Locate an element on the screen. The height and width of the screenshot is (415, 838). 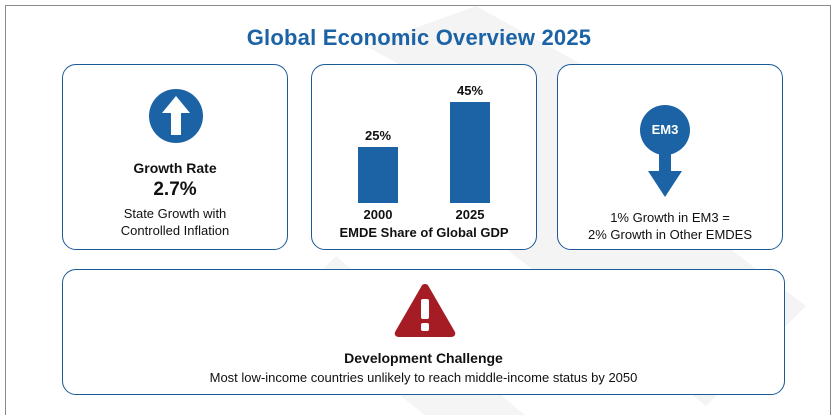
bar-value-label: 25% is located at coordinates (378, 135).